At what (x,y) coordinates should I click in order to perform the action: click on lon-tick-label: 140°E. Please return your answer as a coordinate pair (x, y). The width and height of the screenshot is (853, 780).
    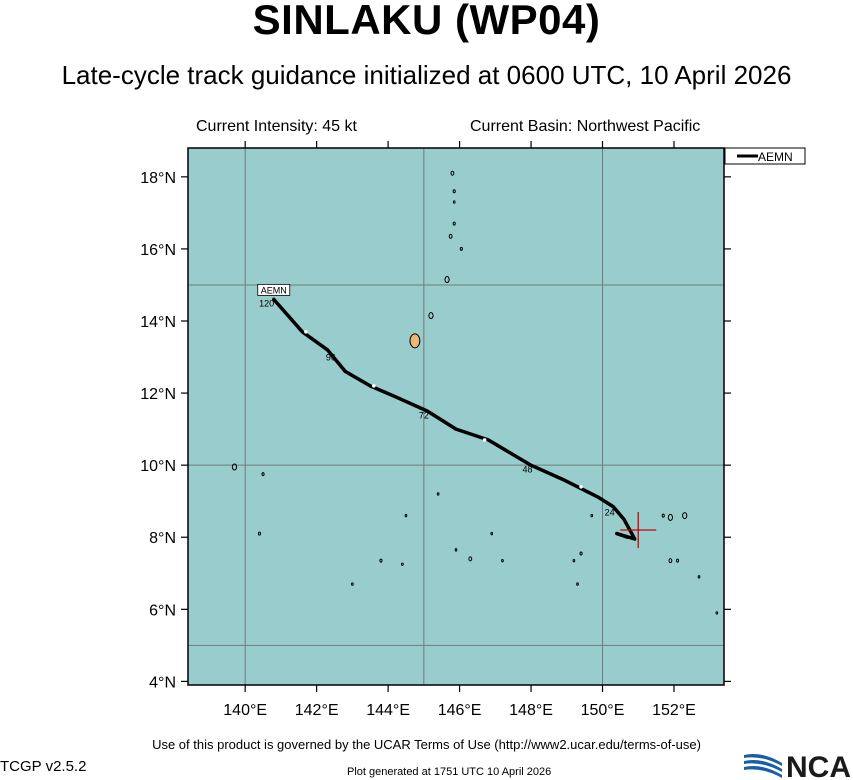
    Looking at the image, I should click on (245, 710).